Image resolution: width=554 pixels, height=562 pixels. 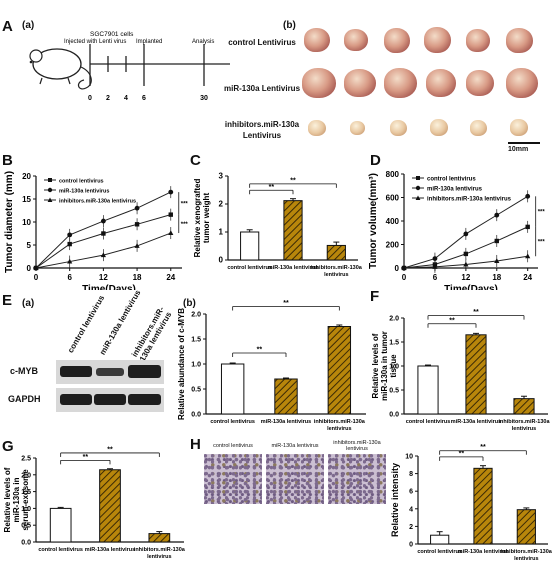 What do you see at coordinates (29, 245) in the screenshot?
I see `y-tick-label: 5` at bounding box center [29, 245].